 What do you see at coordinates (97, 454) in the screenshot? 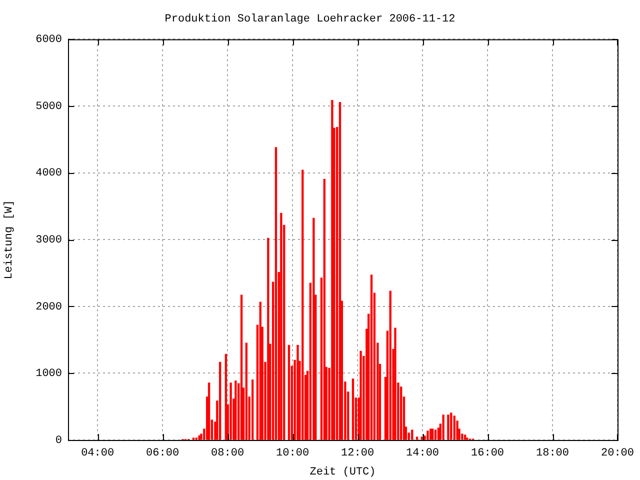
I see `x-tick-label: 04:00` at bounding box center [97, 454].